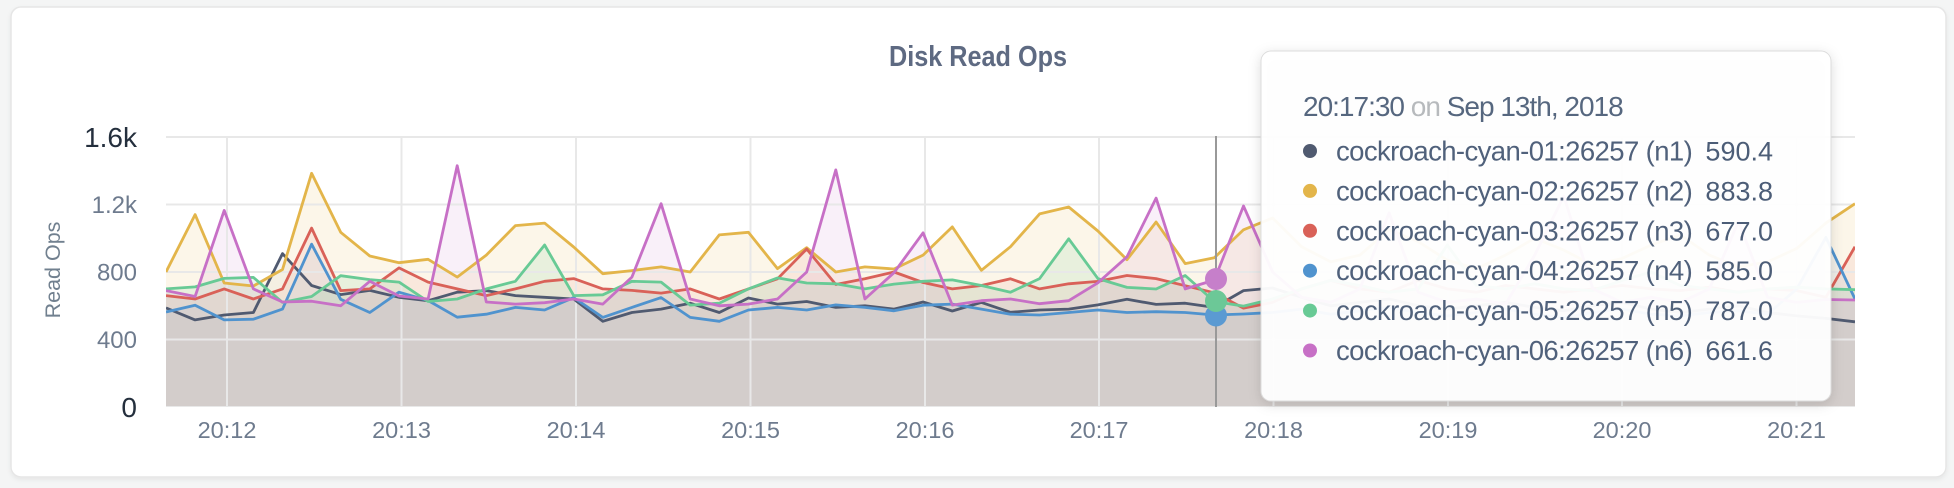 This screenshot has height=488, width=1954. I want to click on svg-text: 20:13, so click(401, 430).